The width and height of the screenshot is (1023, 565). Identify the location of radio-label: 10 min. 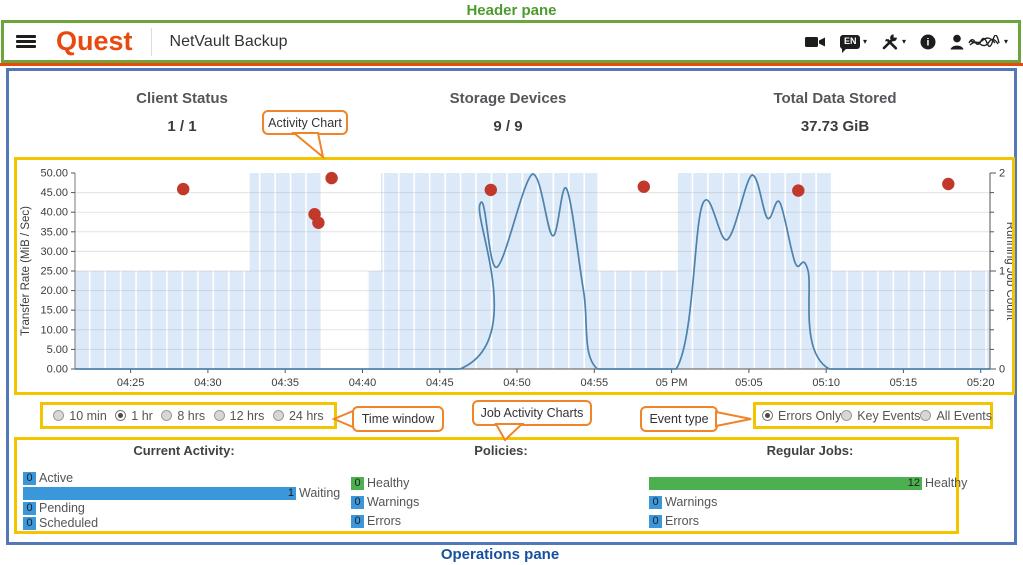
(88, 415).